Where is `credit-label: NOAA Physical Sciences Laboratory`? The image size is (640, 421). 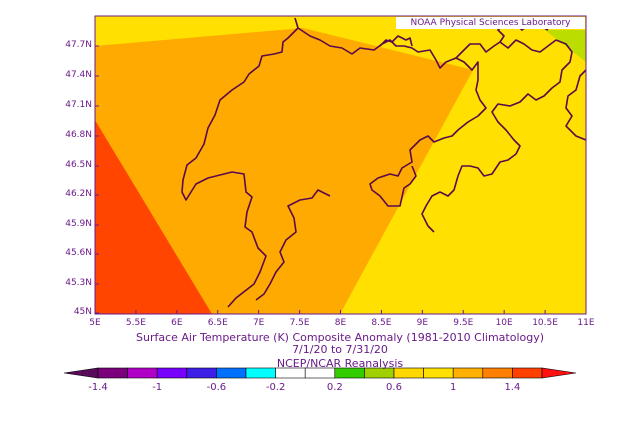
credit-label: NOAA Physical Sciences Laboratory is located at coordinates (490, 23).